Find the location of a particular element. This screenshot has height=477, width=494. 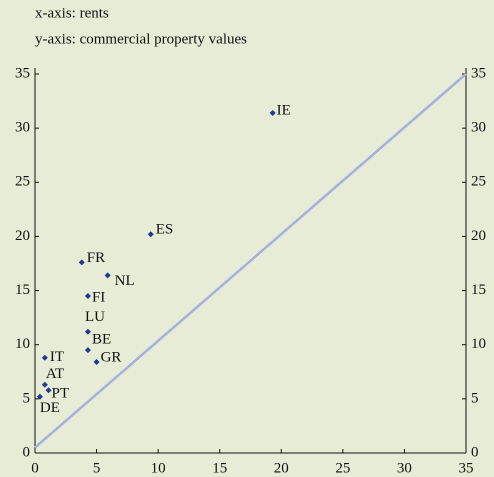

y2-tick-label: 25 is located at coordinates (478, 182).